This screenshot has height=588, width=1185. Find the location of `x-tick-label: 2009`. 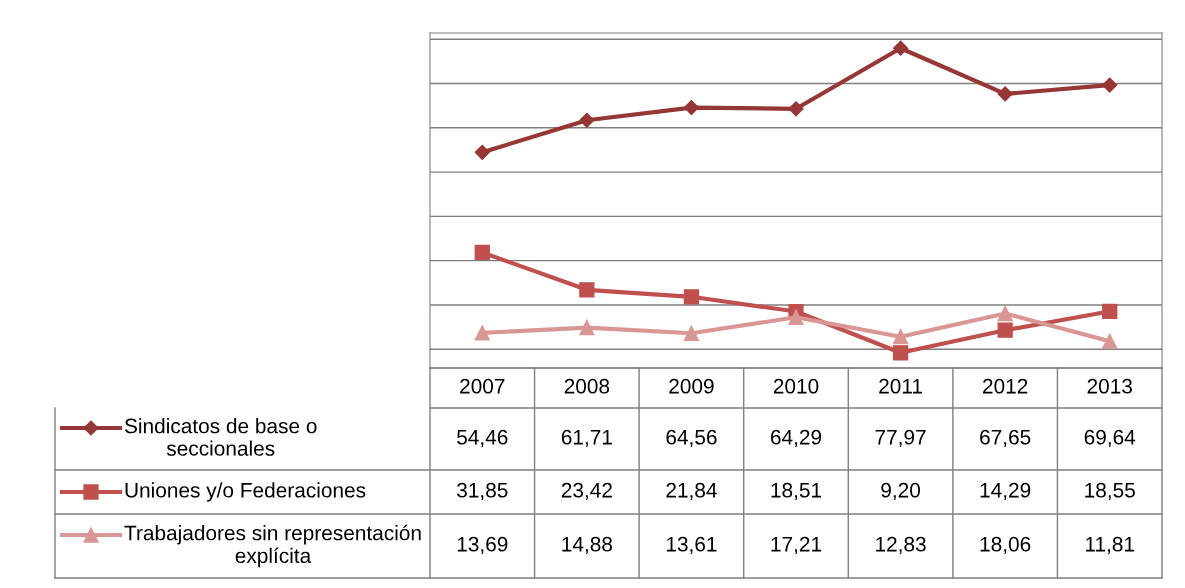

x-tick-label: 2009 is located at coordinates (691, 386).